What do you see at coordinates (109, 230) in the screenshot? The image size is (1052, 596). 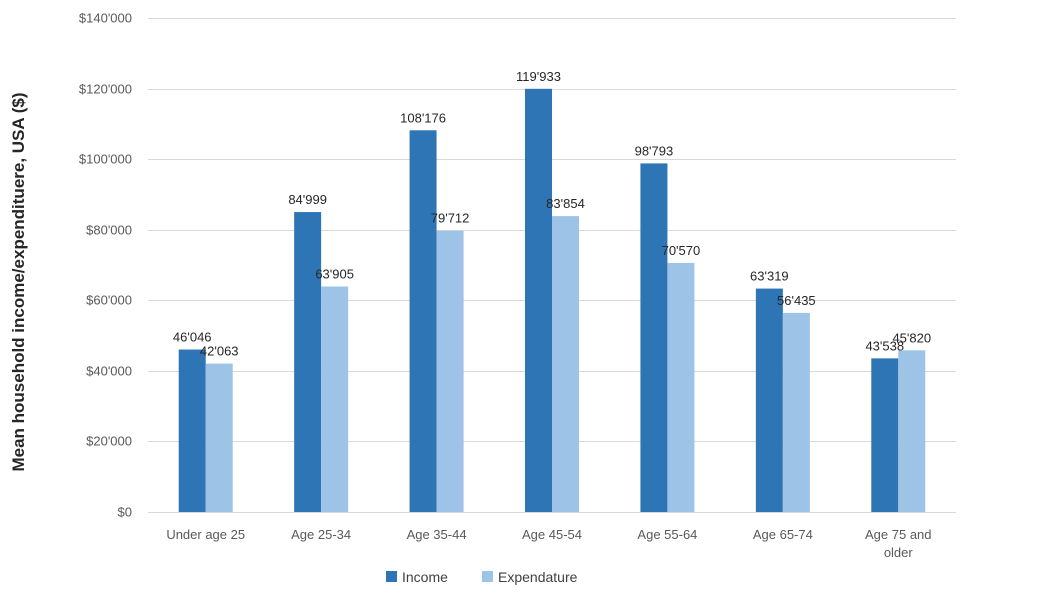 I see `y-tick-label: $80'000` at bounding box center [109, 230].